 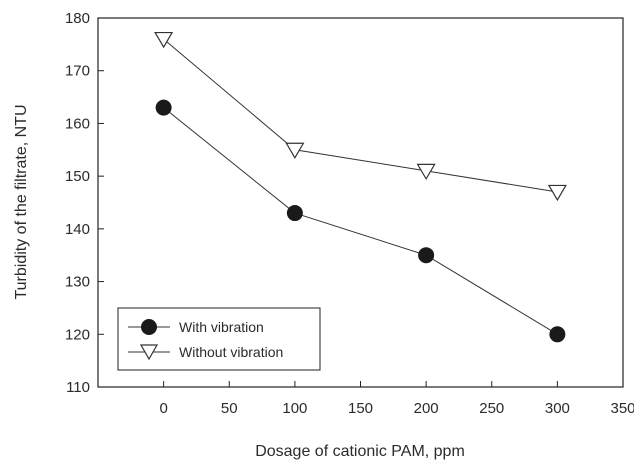 What do you see at coordinates (557, 408) in the screenshot?
I see `x-tick-label: 300` at bounding box center [557, 408].